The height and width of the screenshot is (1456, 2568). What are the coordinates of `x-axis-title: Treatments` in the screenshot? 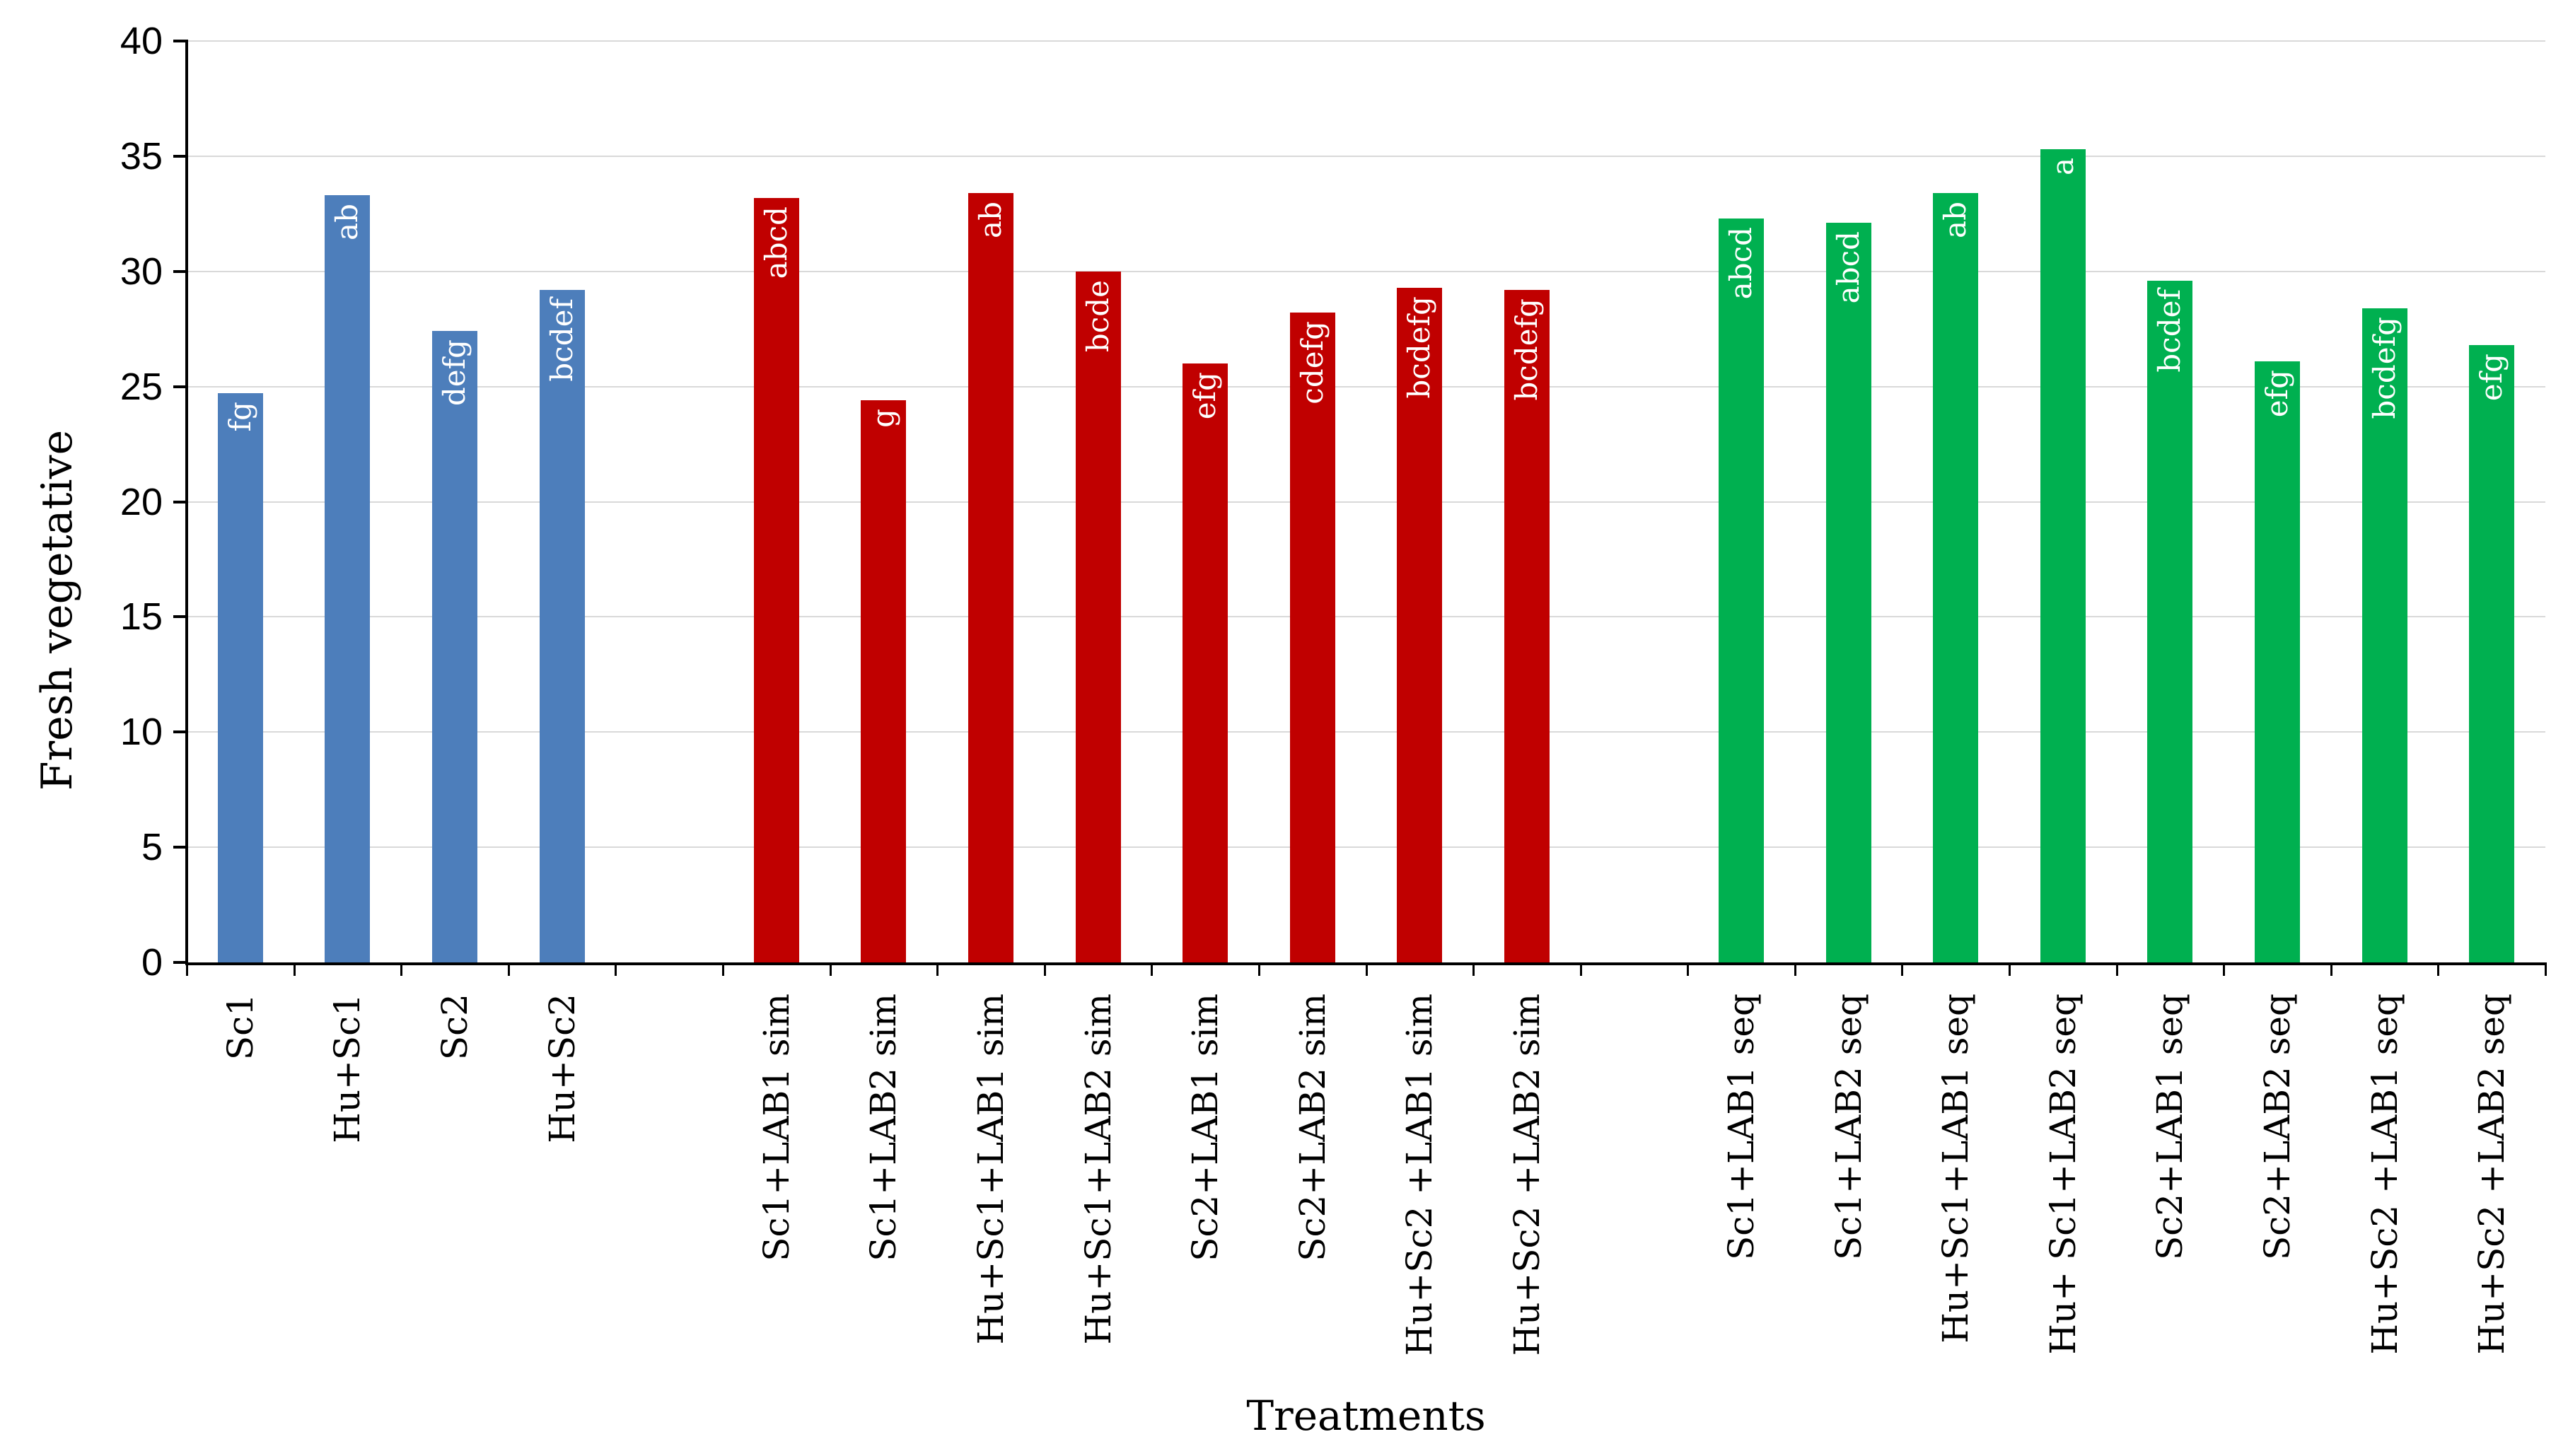 It's located at (1366, 1416).